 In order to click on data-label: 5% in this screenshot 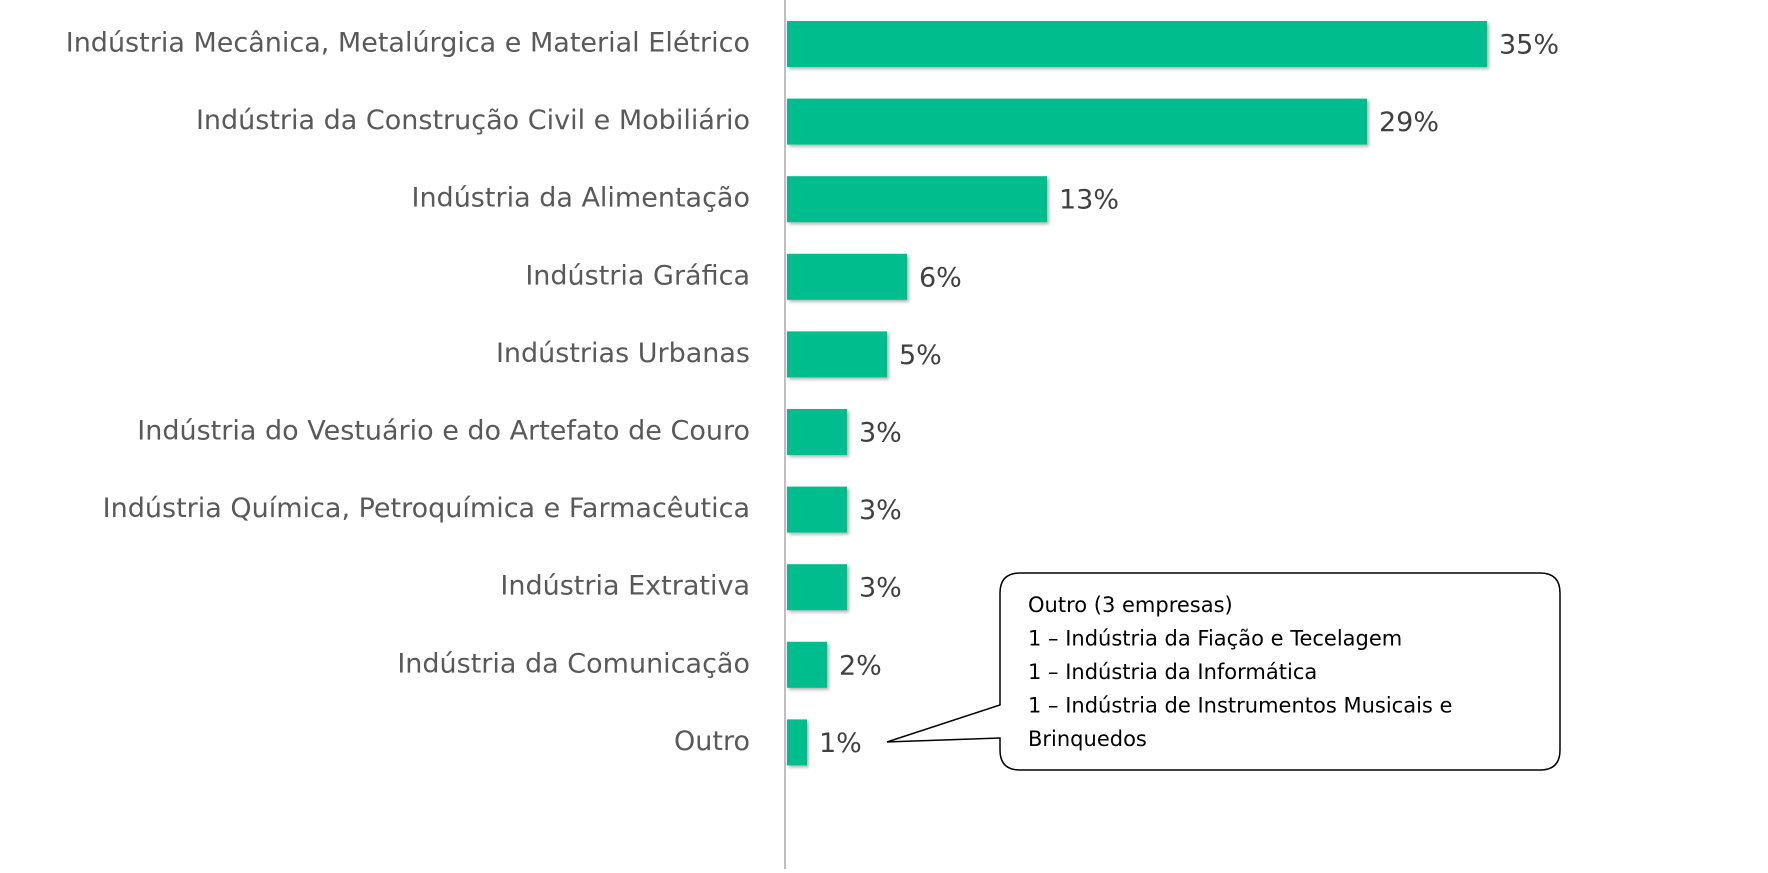, I will do `click(920, 355)`.